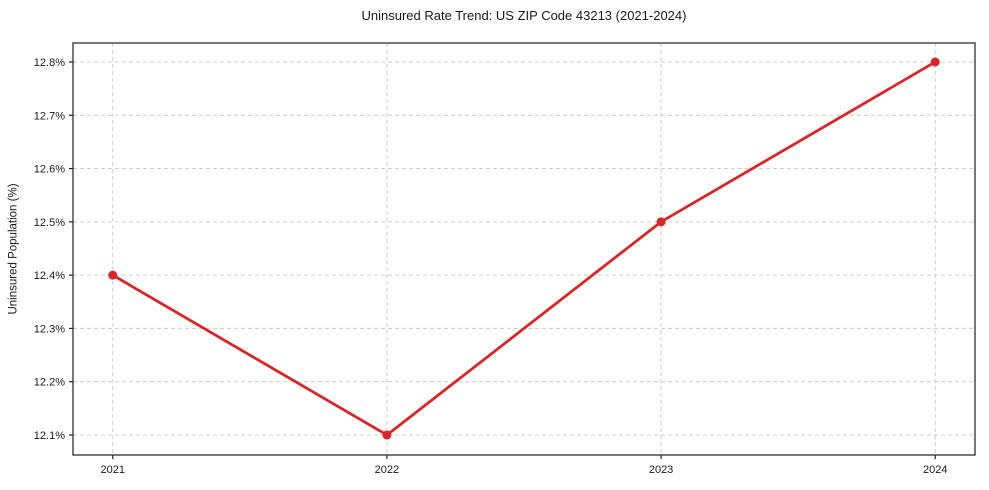 This screenshot has height=490, width=989. Describe the element at coordinates (49, 63) in the screenshot. I see `y-tick-label: 12.8%` at that location.